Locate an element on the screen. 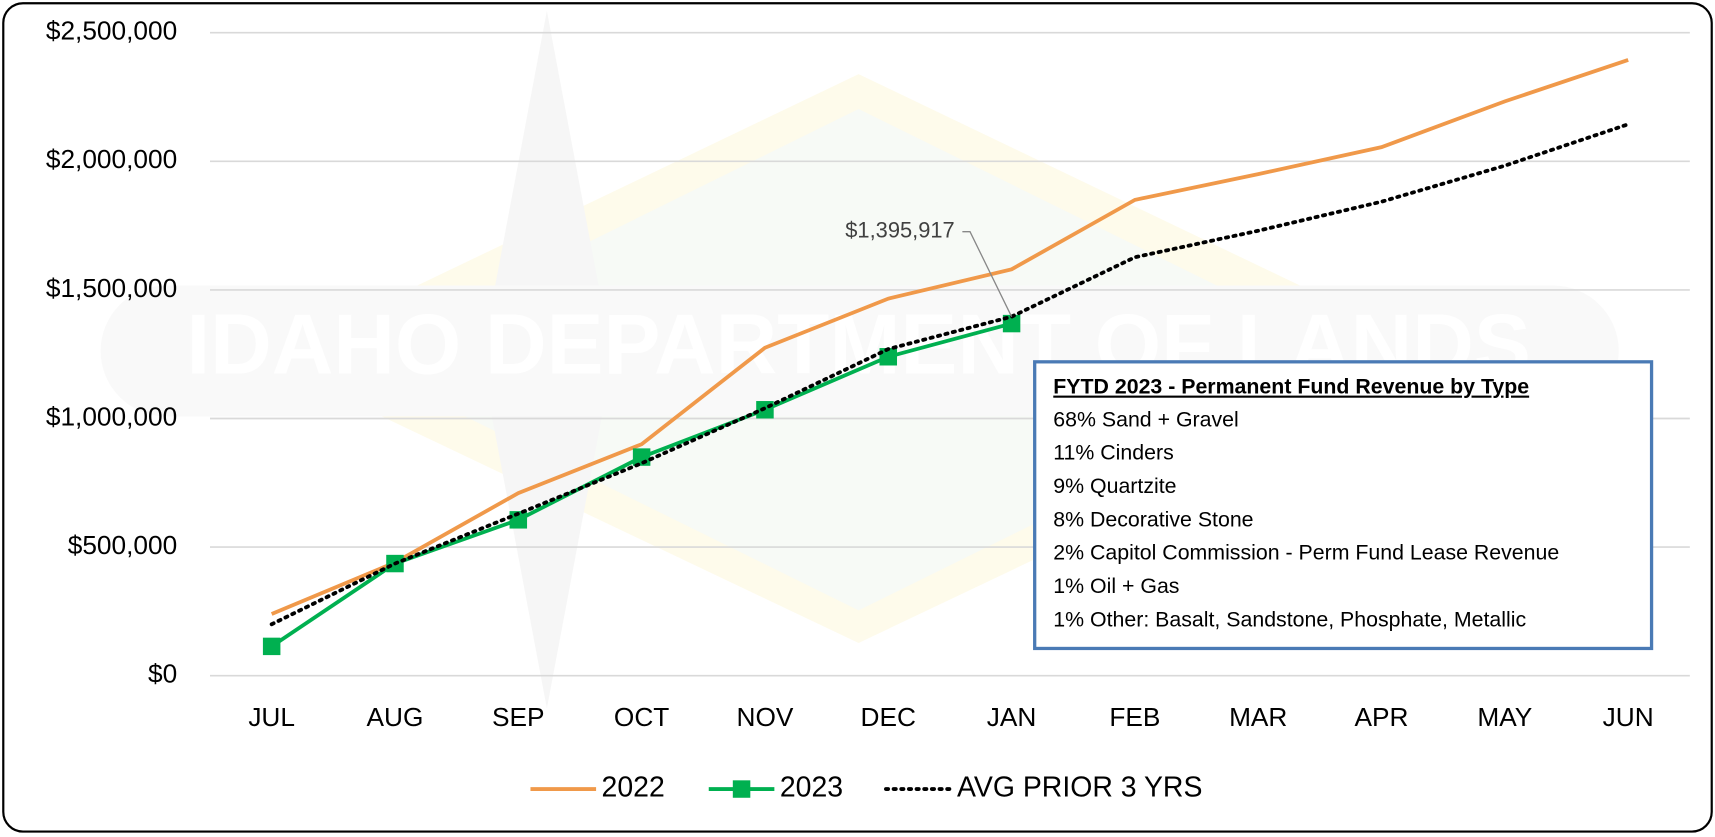  y-tick-label: $0 is located at coordinates (162, 674).